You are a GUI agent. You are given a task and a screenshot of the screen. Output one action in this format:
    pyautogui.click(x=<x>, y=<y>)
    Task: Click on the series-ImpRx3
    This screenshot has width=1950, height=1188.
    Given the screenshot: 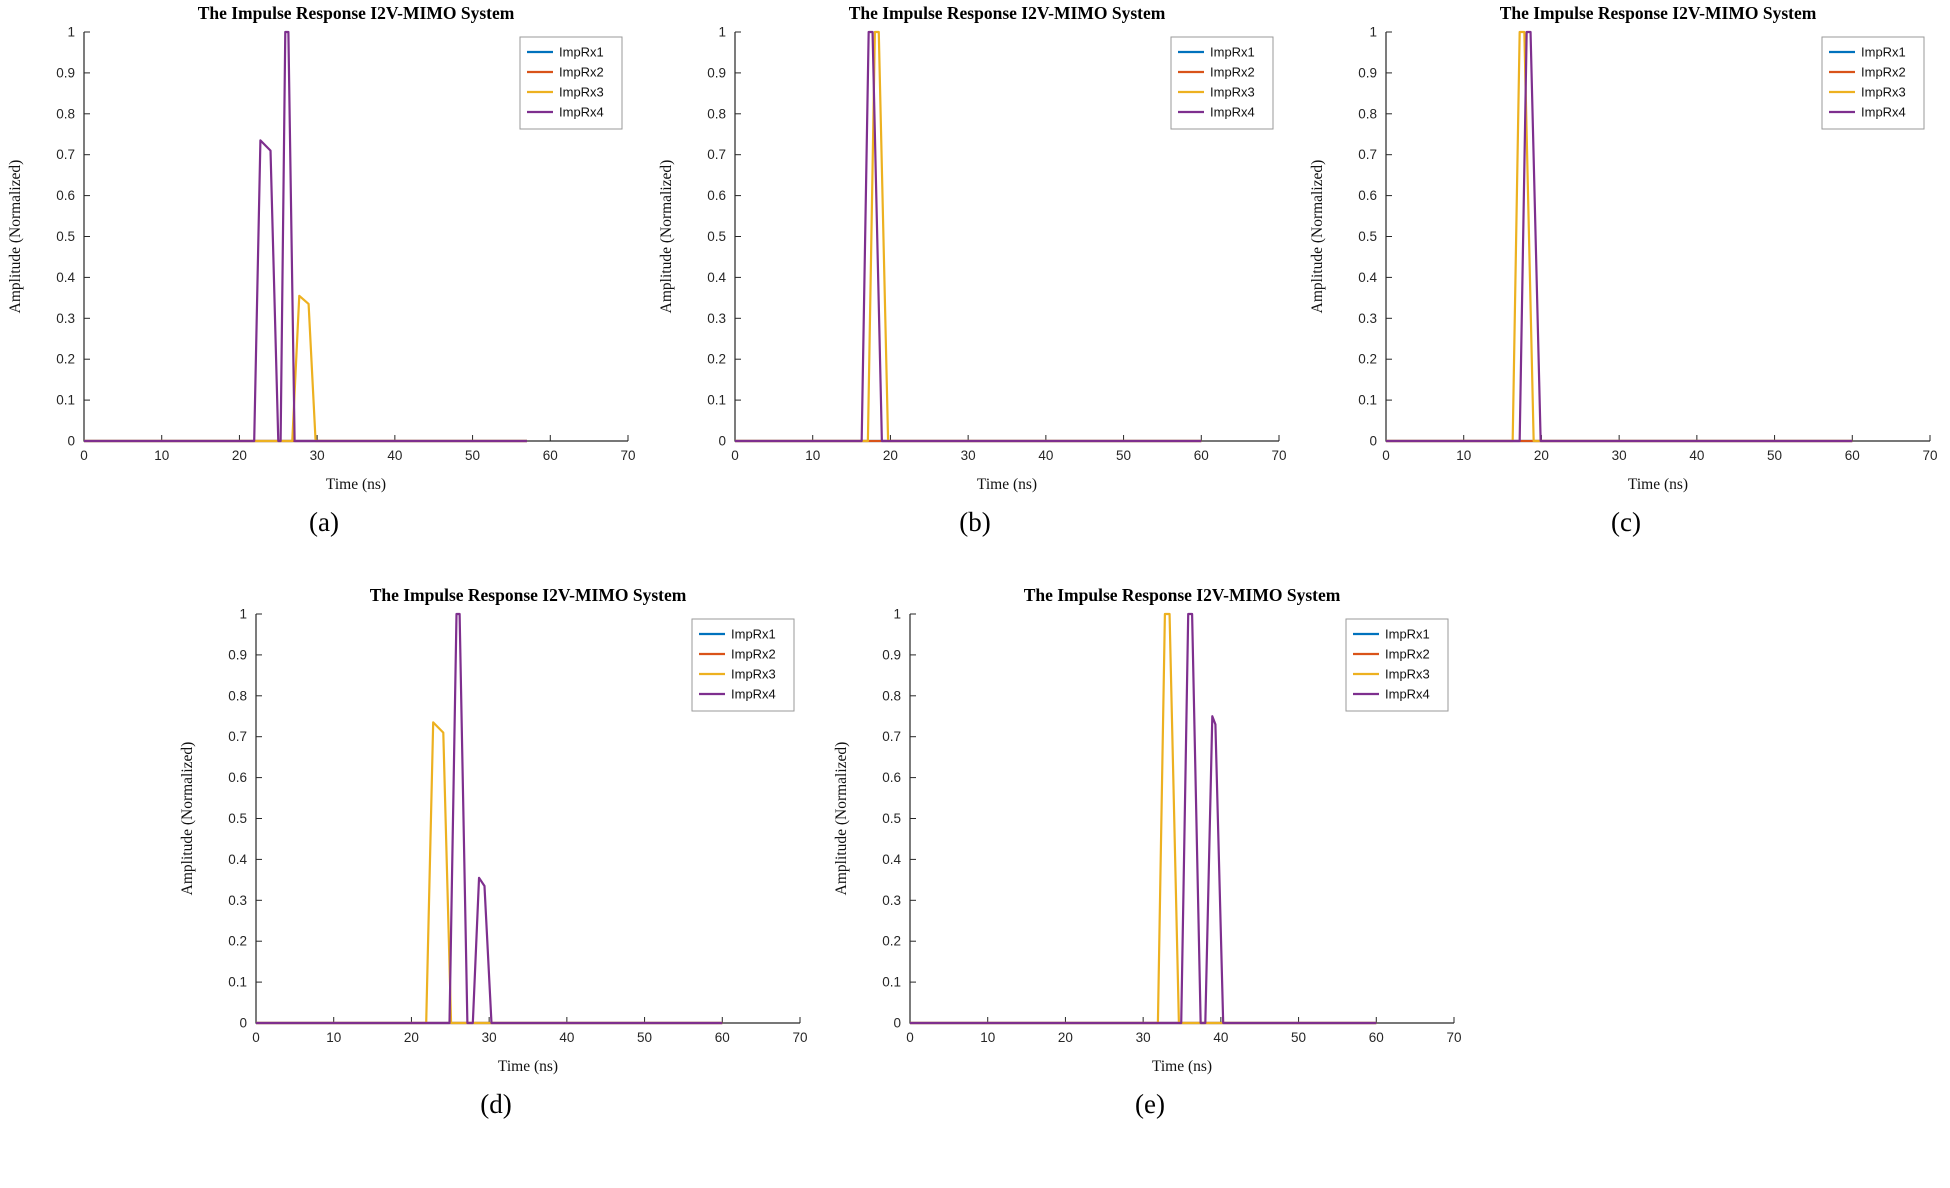 What is the action you would take?
    pyautogui.click(x=1143, y=818)
    